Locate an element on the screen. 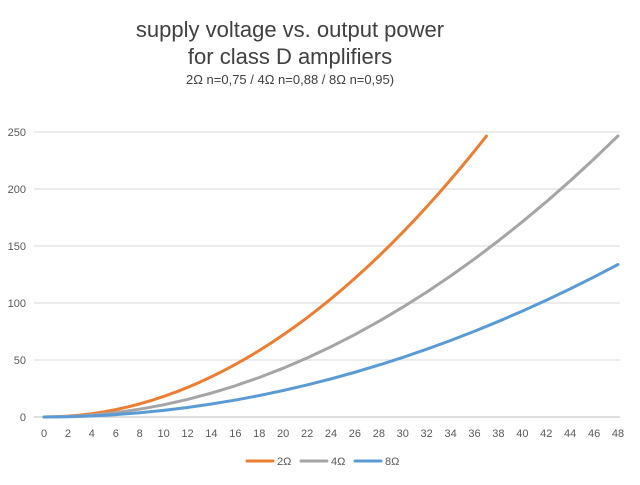  x-tick-label-10: 10 is located at coordinates (163, 434).